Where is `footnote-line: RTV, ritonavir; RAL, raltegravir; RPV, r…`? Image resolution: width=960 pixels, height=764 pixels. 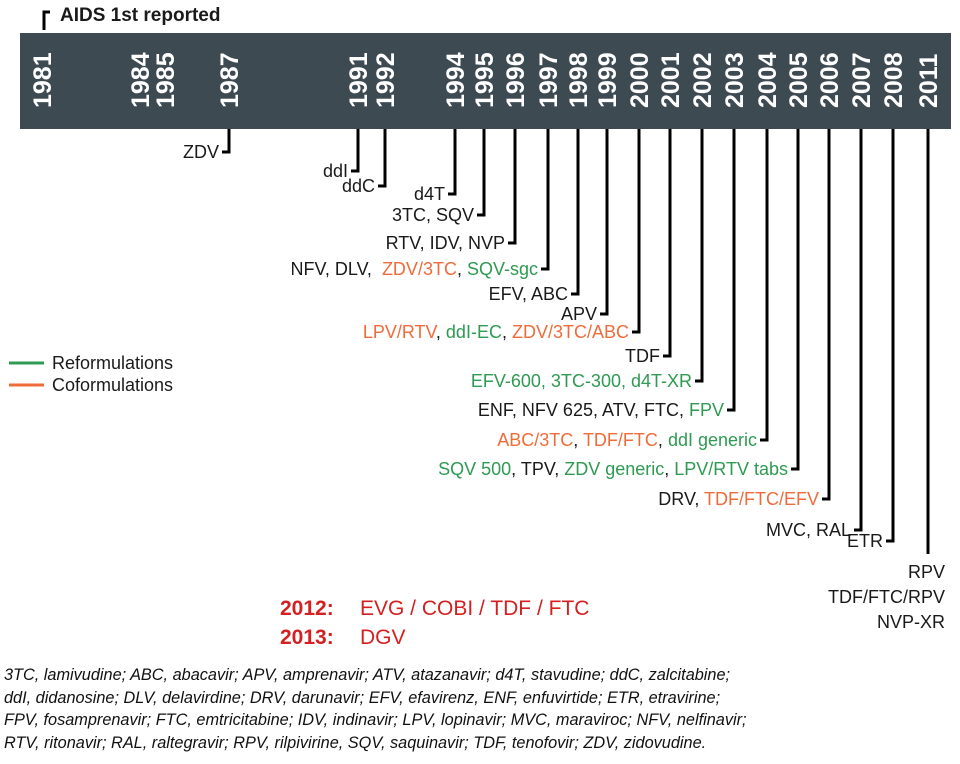
footnote-line: RTV, ritonavir; RAL, raltegravir; RPV, r… is located at coordinates (355, 742).